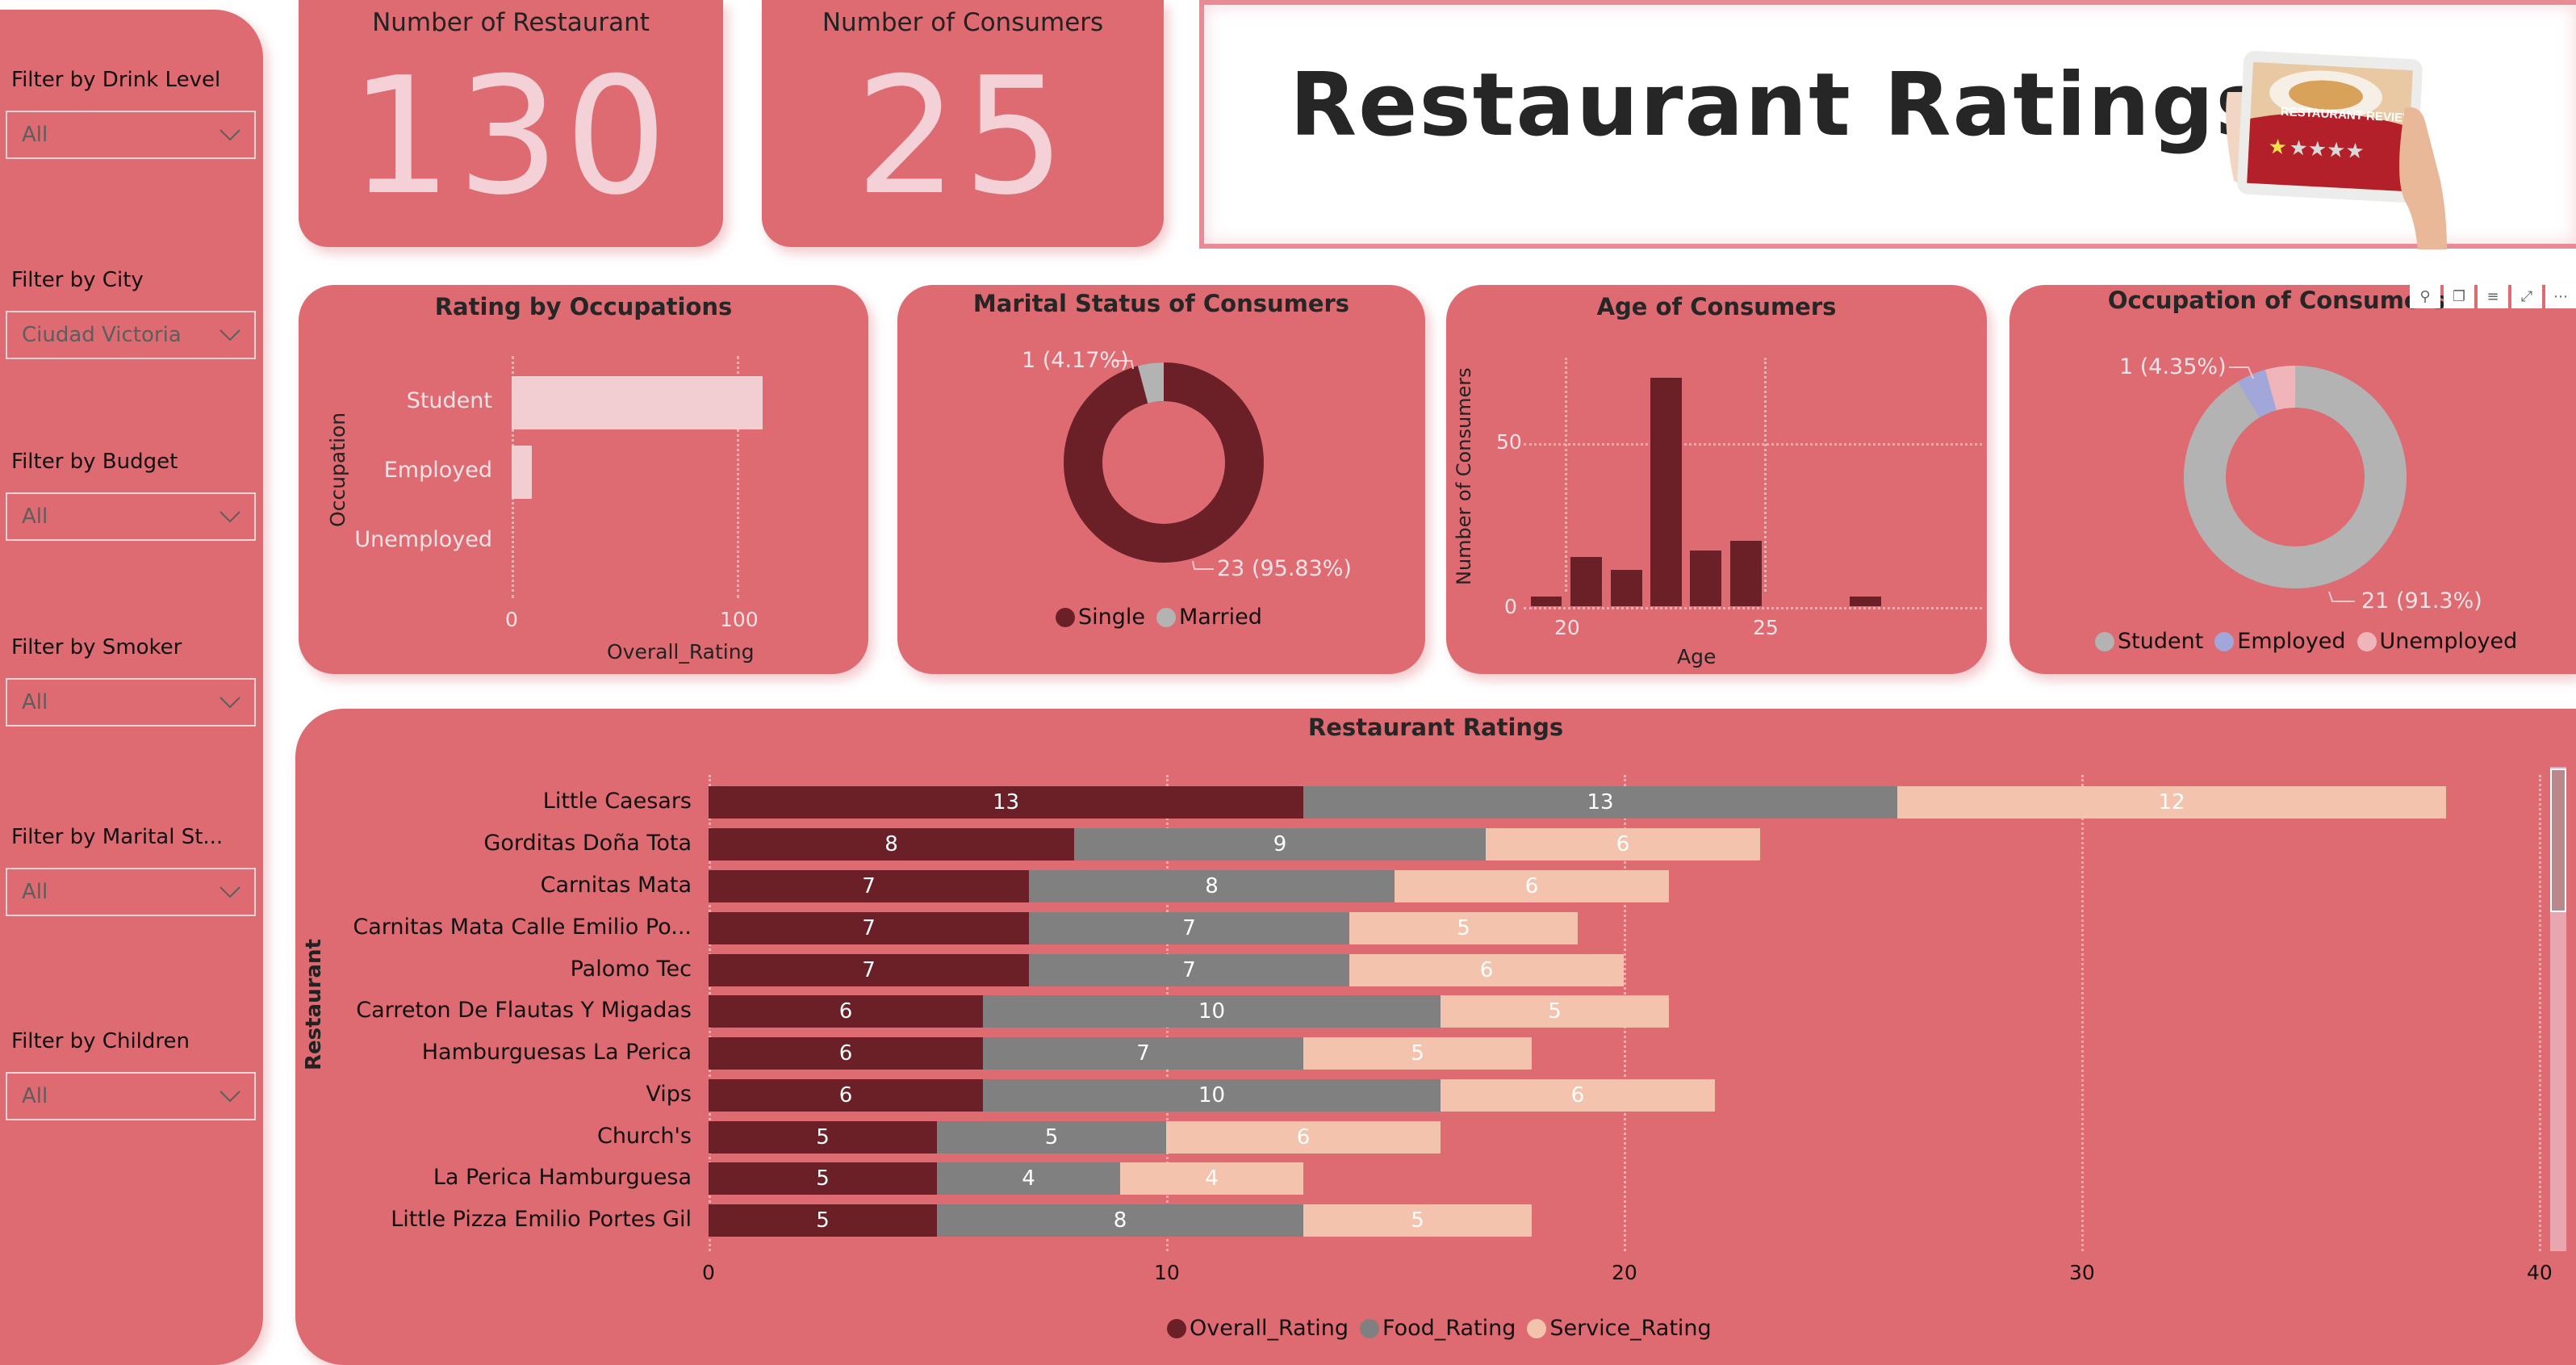  What do you see at coordinates (2425, 296) in the screenshot?
I see `pin-icon: ⚲` at bounding box center [2425, 296].